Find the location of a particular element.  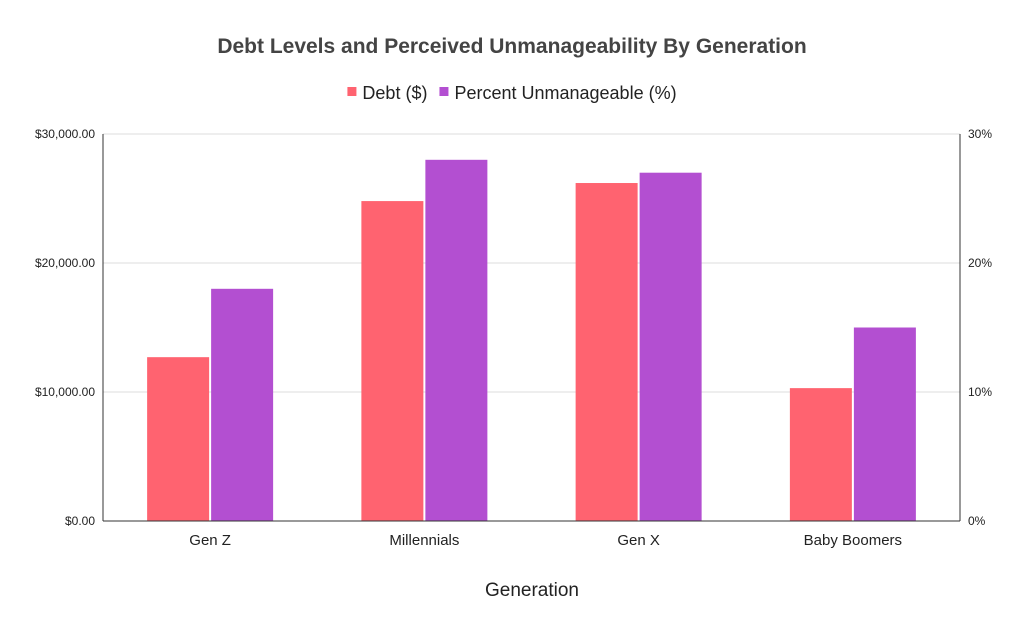

right-axis-ticks: 0% 10% 20% 30% is located at coordinates (980, 327).